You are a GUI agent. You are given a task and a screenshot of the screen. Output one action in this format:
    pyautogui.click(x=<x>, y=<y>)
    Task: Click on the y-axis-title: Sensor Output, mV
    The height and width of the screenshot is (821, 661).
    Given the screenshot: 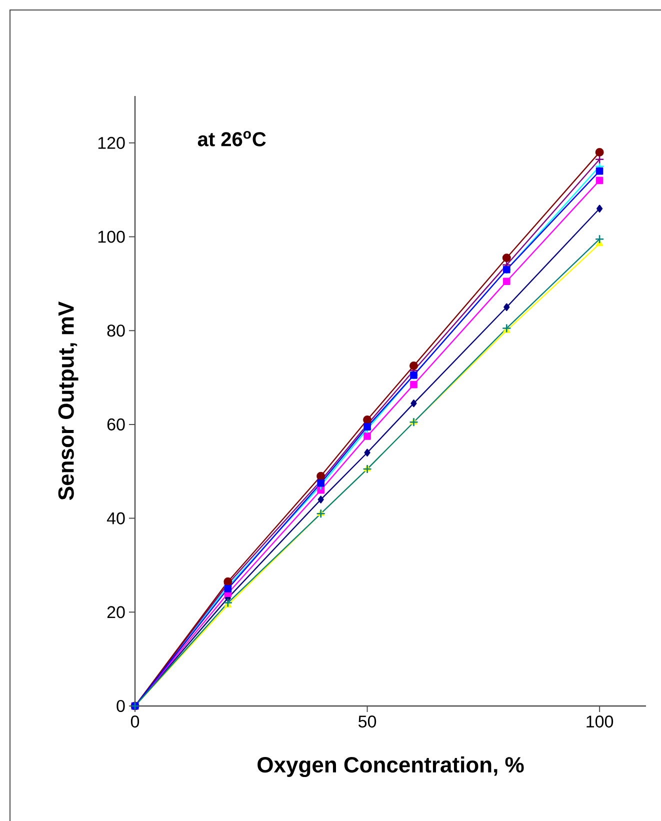 What is the action you would take?
    pyautogui.click(x=68, y=401)
    